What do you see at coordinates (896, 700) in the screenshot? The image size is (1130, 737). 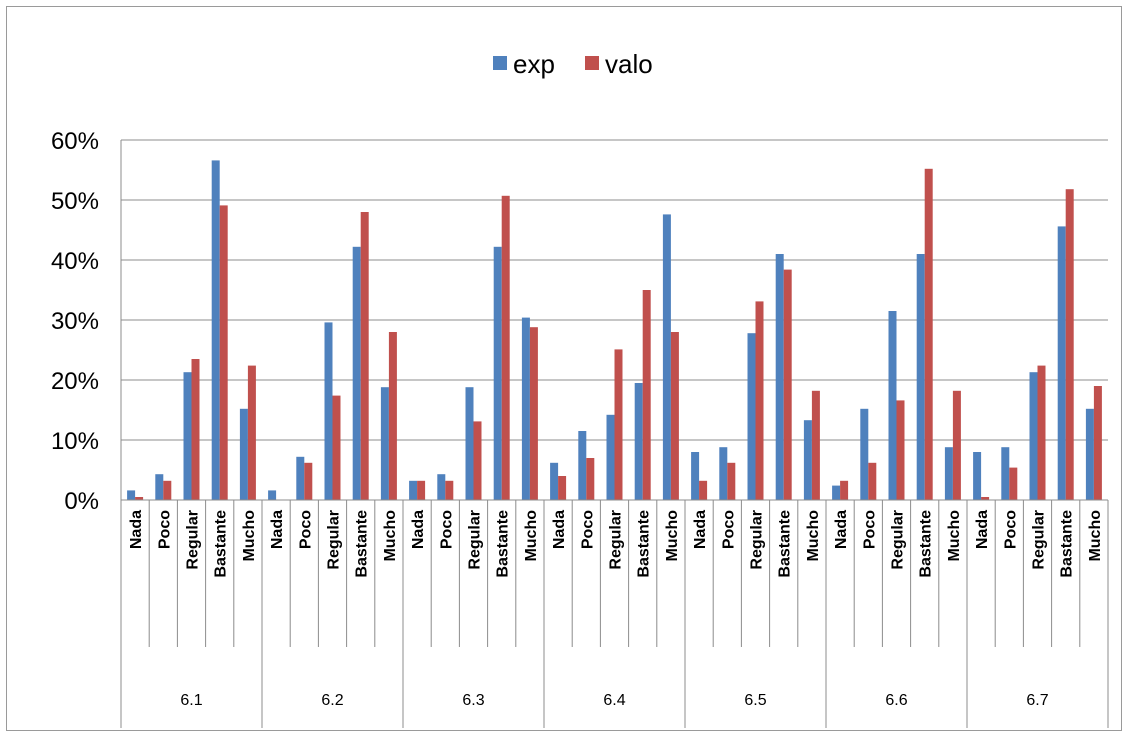 I see `group-label: 6.6` at bounding box center [896, 700].